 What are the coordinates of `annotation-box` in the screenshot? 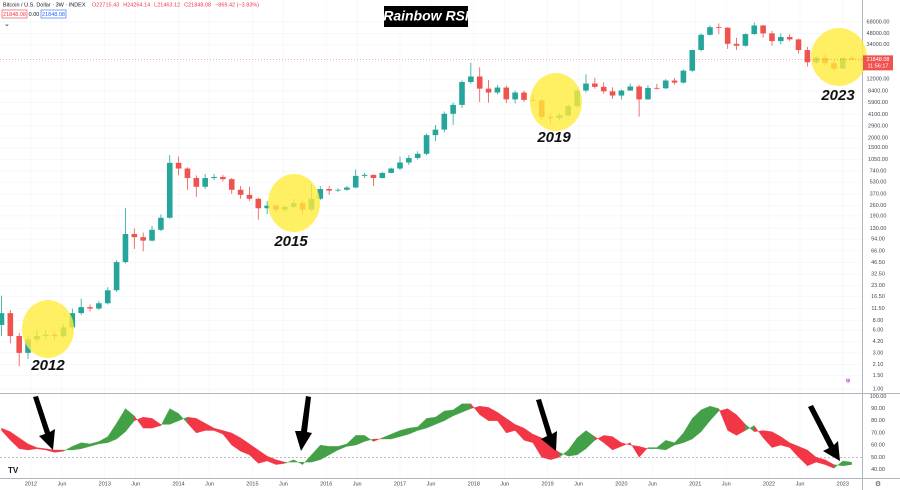 It's located at (426, 16).